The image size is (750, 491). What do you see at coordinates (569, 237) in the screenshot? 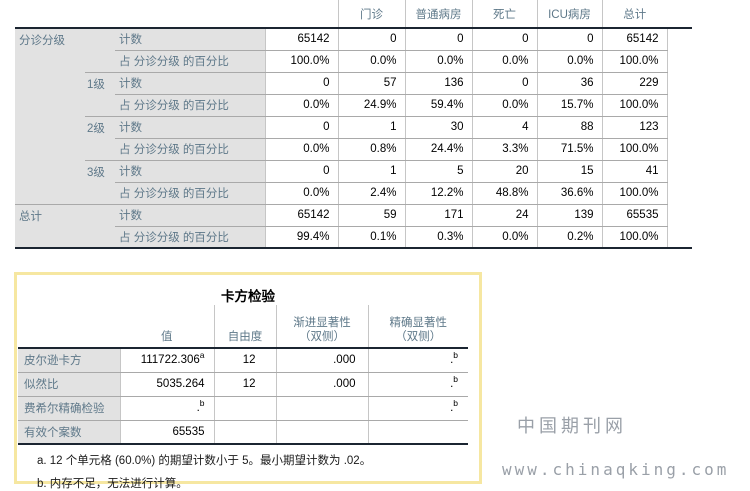
I see `pct-cell: 0.2%` at bounding box center [569, 237].